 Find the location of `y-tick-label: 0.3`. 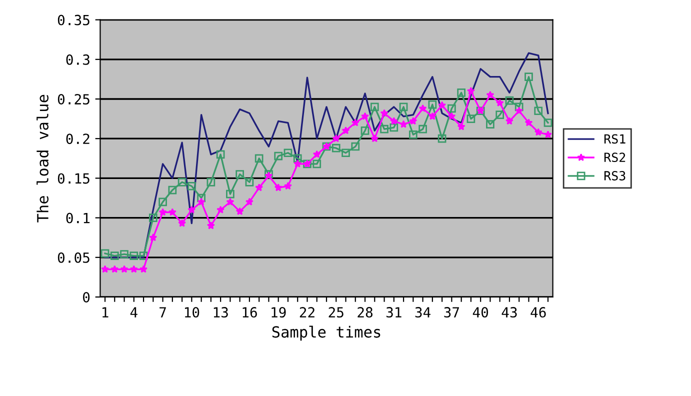

y-tick-label: 0.3 is located at coordinates (78, 59).